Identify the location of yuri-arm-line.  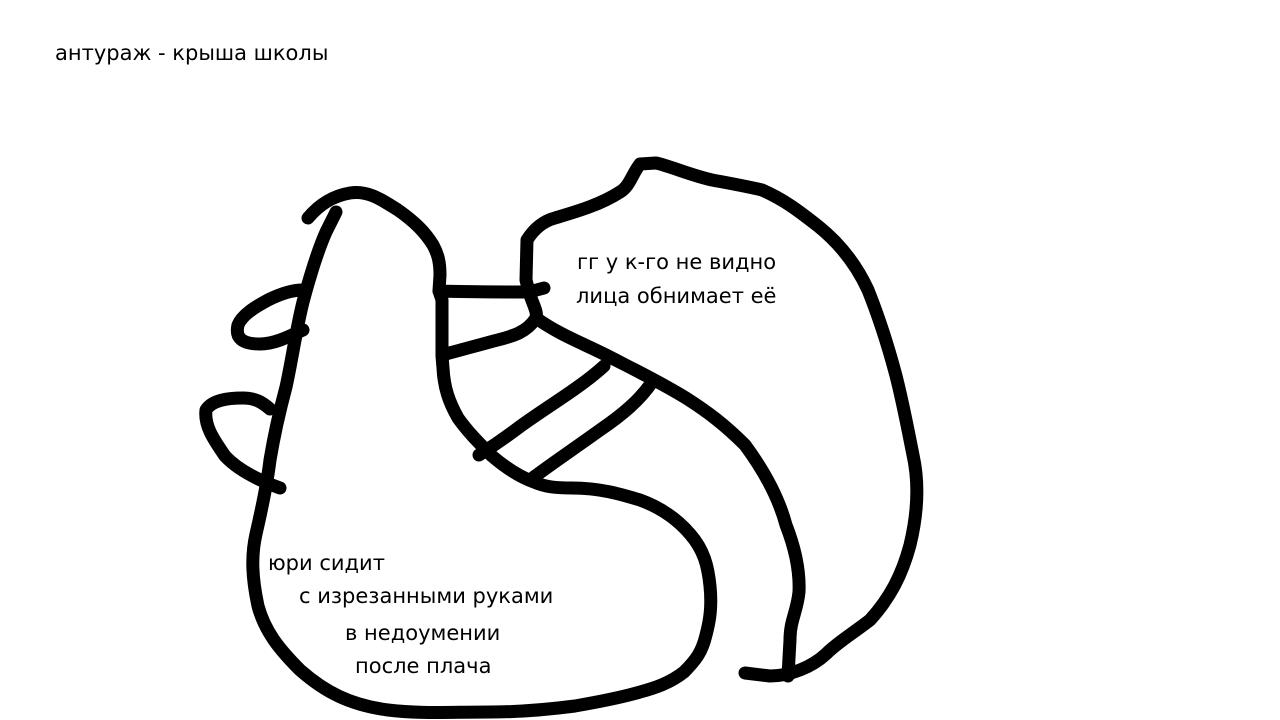
(484, 291).